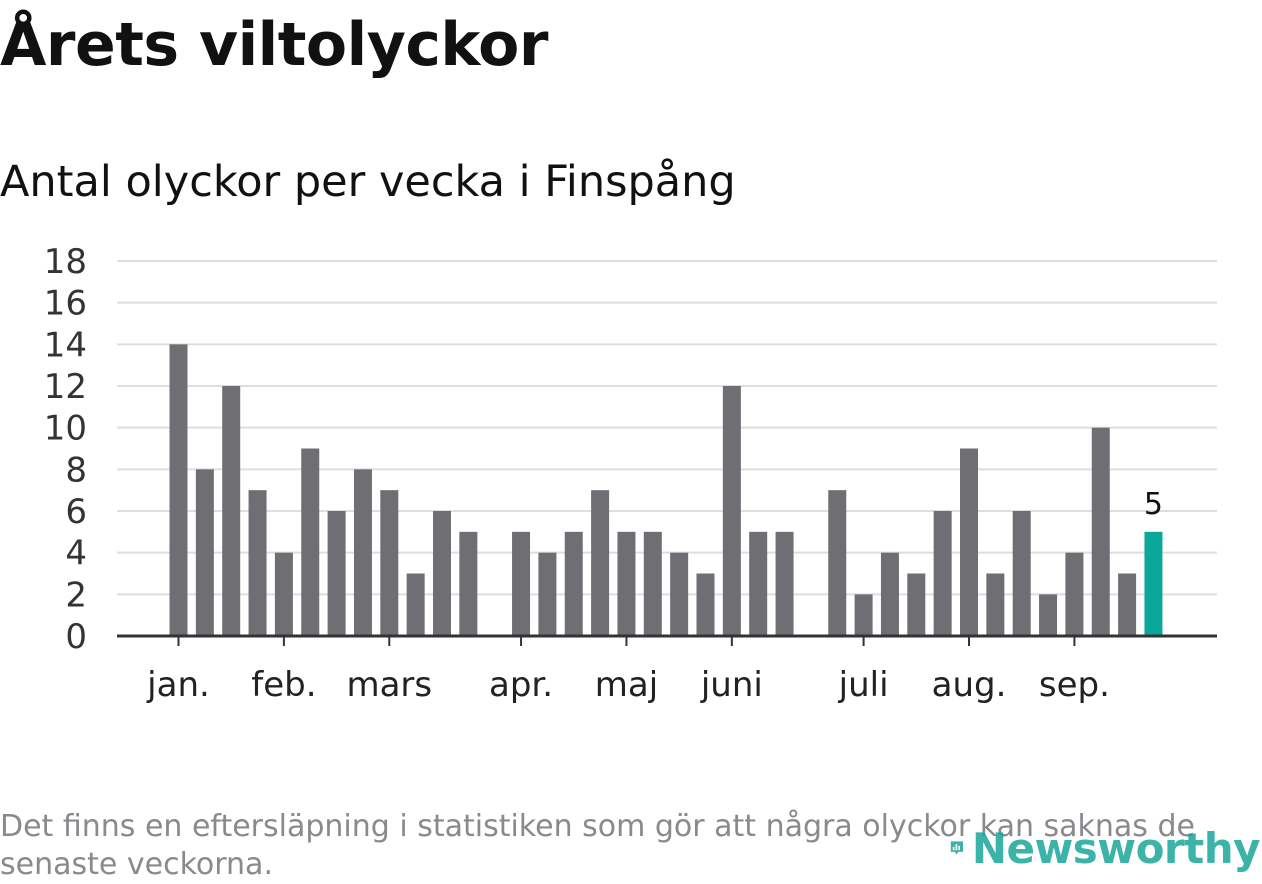 Image resolution: width=1262 pixels, height=884 pixels. Describe the element at coordinates (283, 685) in the screenshot. I see `x-tick-label: feb.` at that location.